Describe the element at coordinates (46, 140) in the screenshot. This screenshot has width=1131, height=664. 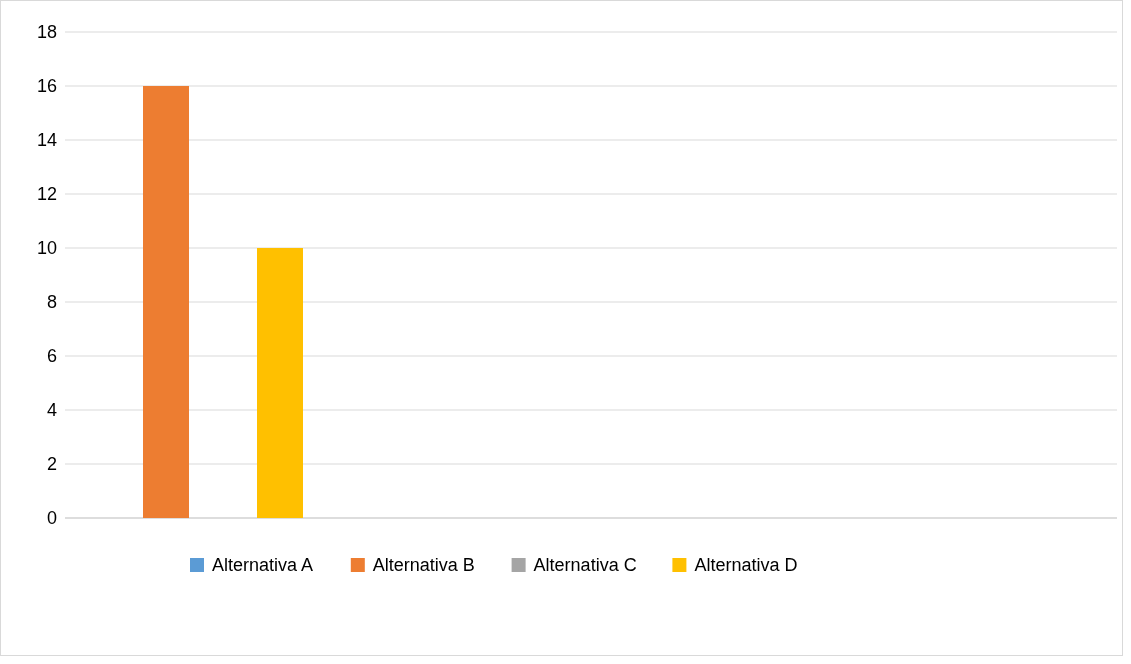
I see `y-tick-label: 14` at that location.